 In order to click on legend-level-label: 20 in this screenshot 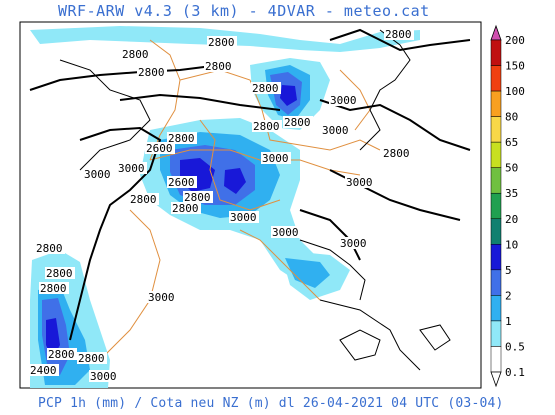, I will do `click(511, 219)`.